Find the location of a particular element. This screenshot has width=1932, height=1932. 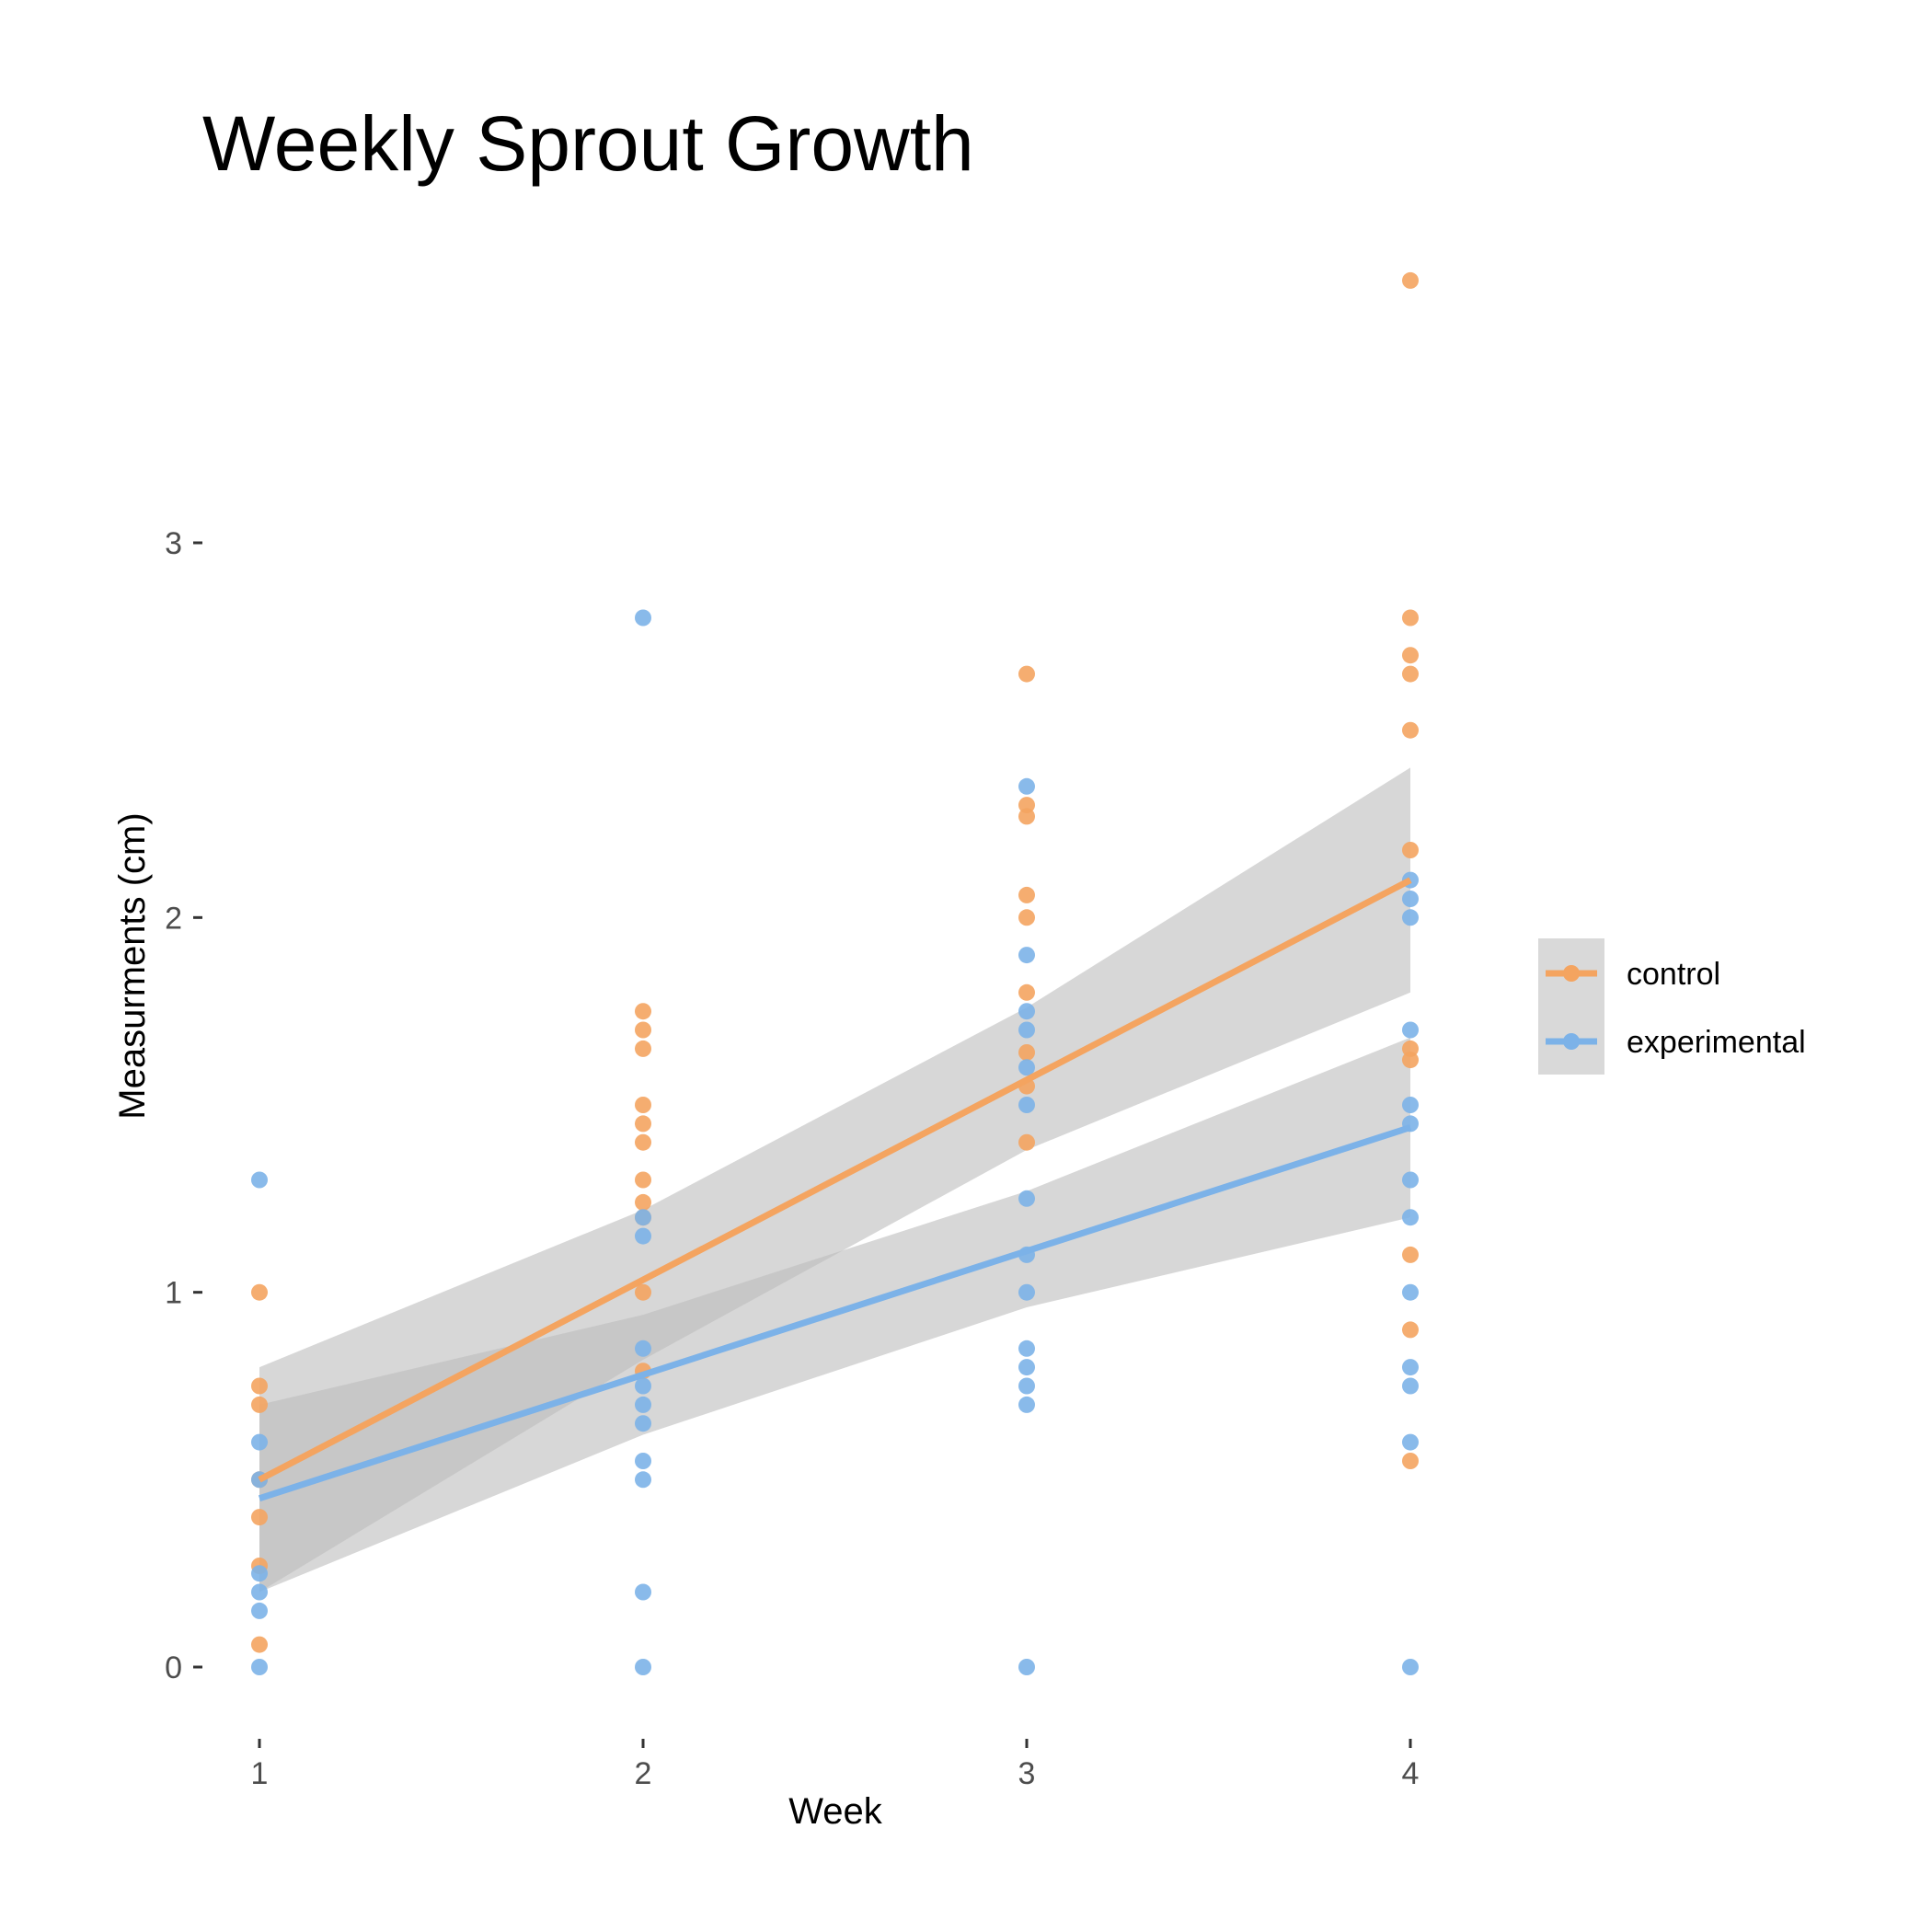

legend-label-experimental: experimental is located at coordinates (1716, 1042).